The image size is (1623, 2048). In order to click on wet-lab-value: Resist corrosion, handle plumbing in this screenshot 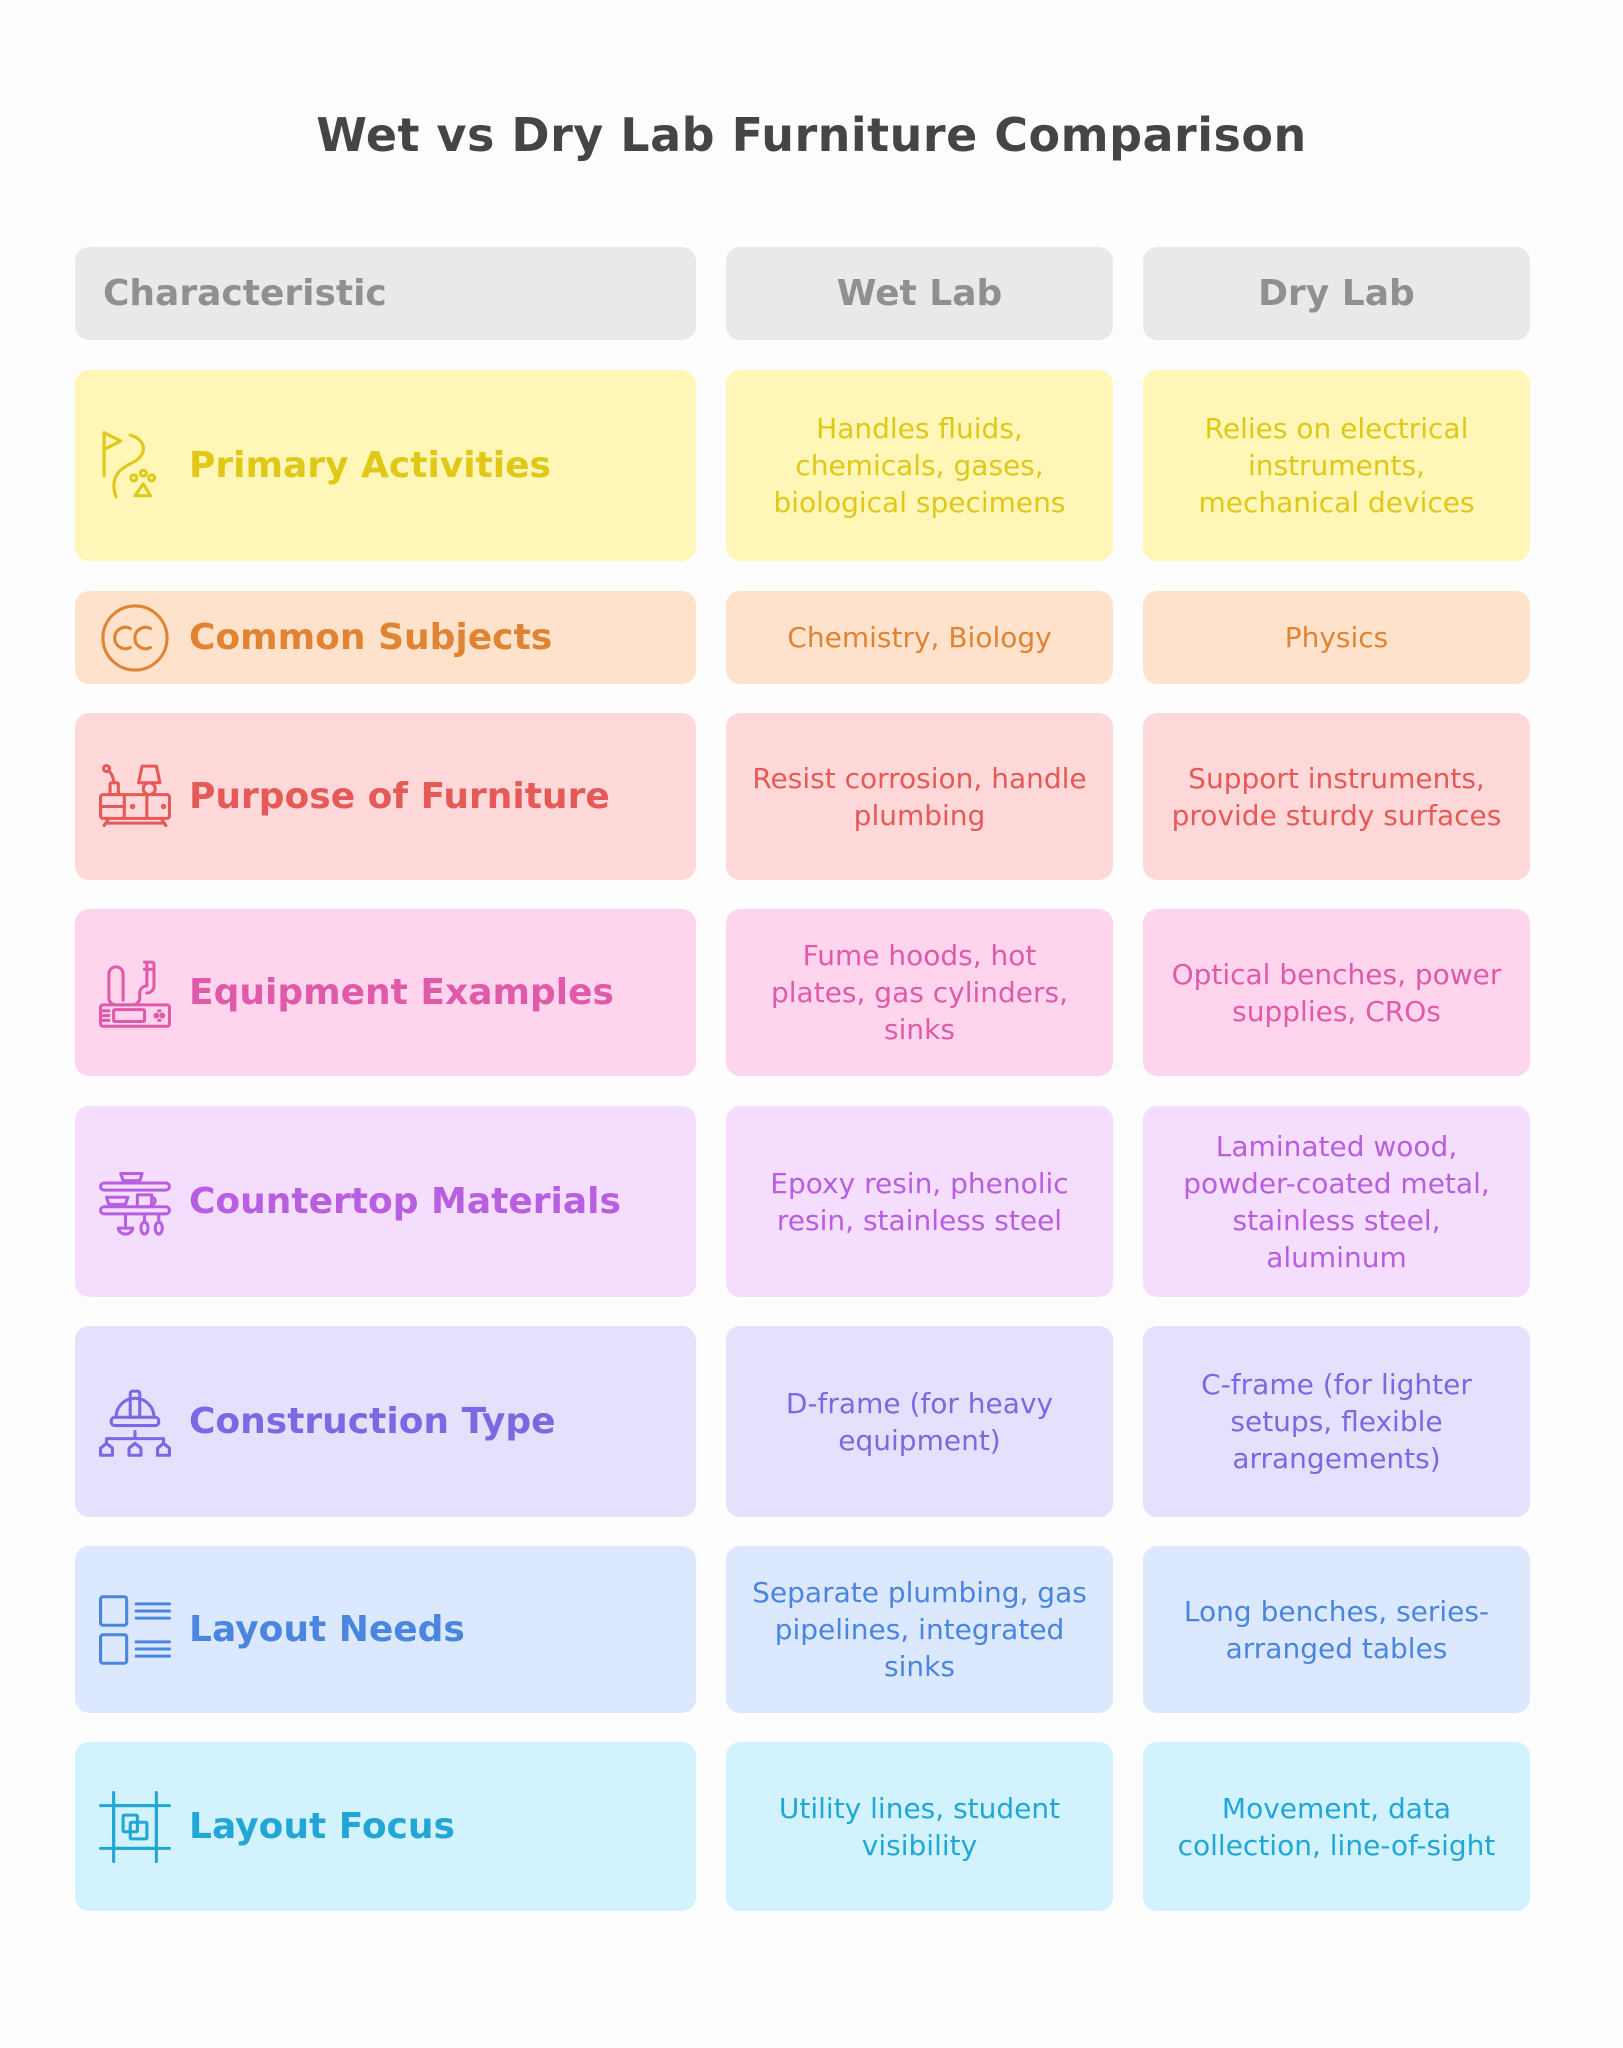, I will do `click(919, 796)`.